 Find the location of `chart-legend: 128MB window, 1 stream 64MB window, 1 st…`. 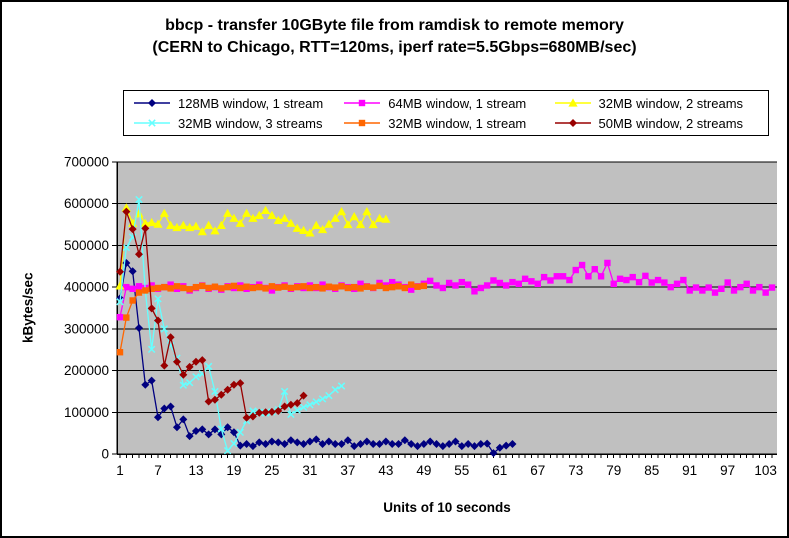

chart-legend: 128MB window, 1 stream 64MB window, 1 st… is located at coordinates (446, 113).